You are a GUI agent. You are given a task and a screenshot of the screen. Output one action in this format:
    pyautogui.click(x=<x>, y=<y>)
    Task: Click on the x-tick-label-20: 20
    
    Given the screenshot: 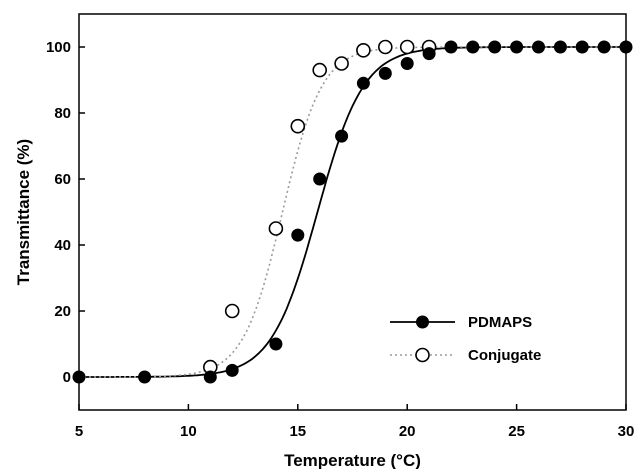 What is the action you would take?
    pyautogui.click(x=407, y=431)
    